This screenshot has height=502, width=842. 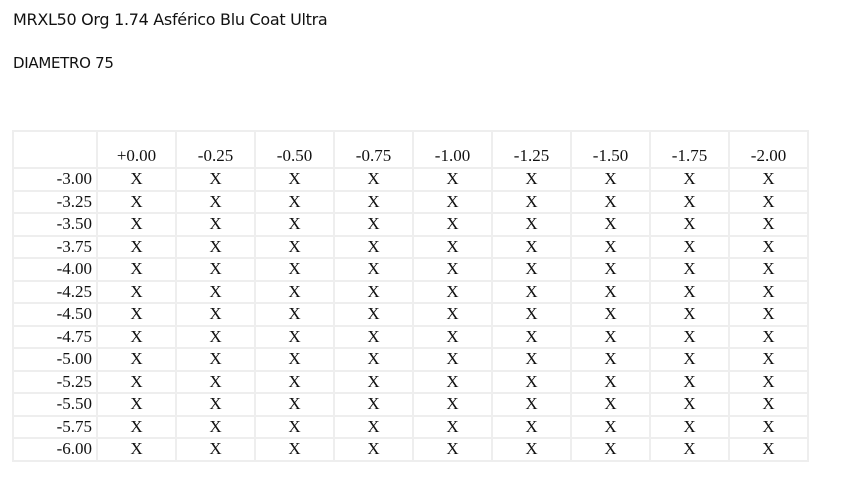 What do you see at coordinates (55, 404) in the screenshot?
I see `row-header: -5.50` at bounding box center [55, 404].